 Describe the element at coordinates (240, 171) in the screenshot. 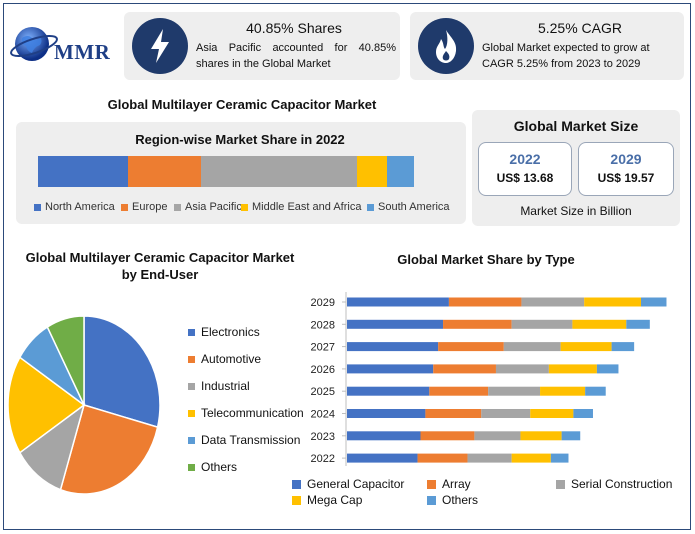

I see `region-bar` at that location.